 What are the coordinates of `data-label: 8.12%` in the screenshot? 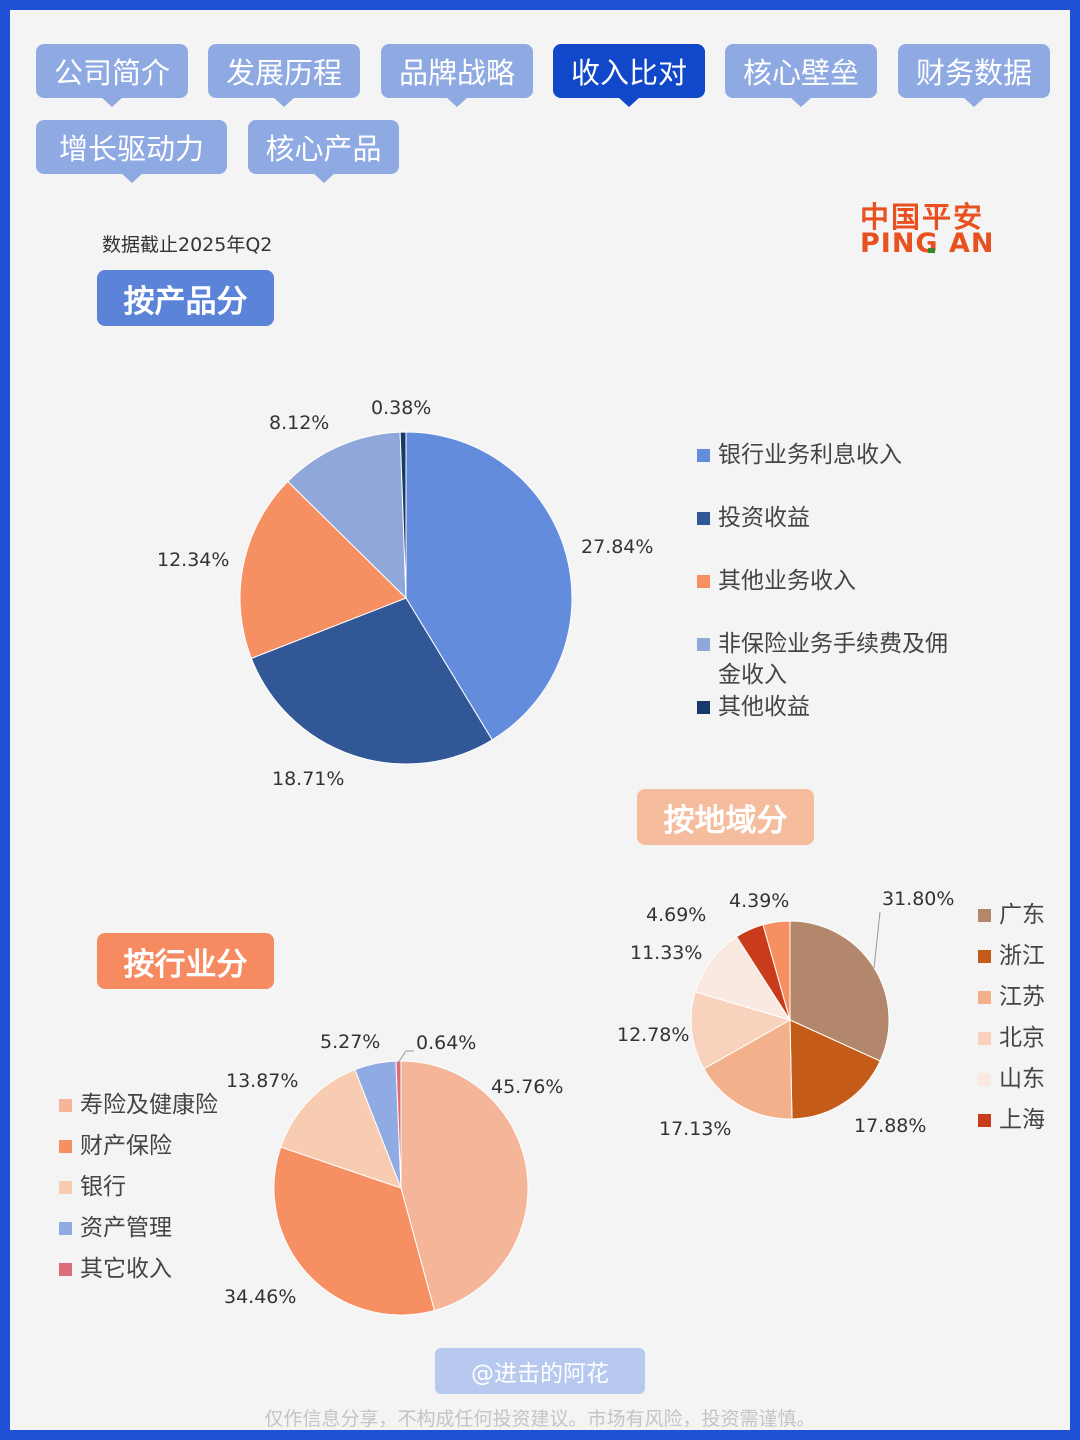 It's located at (299, 423).